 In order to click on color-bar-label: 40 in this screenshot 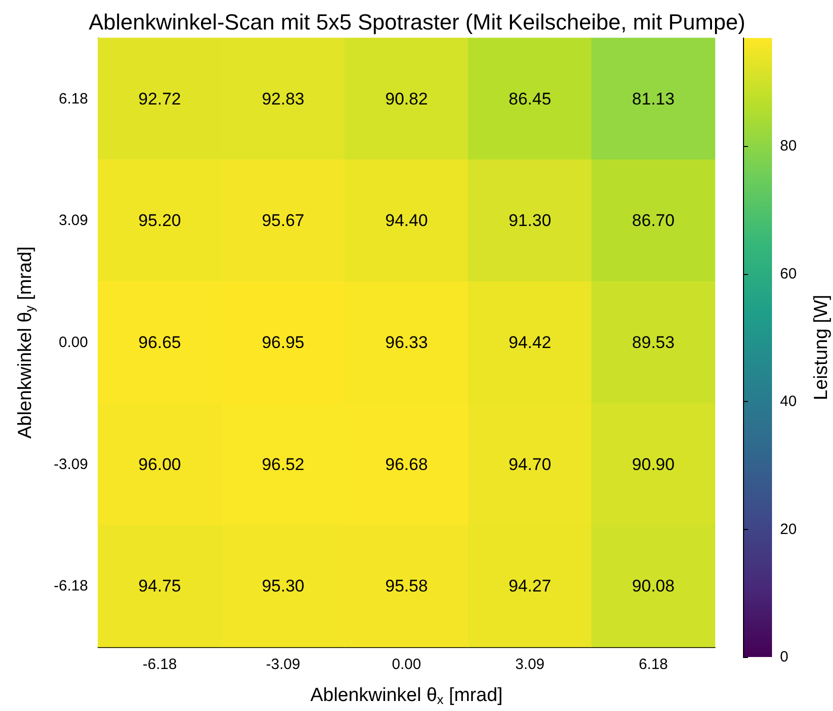, I will do `click(788, 401)`.